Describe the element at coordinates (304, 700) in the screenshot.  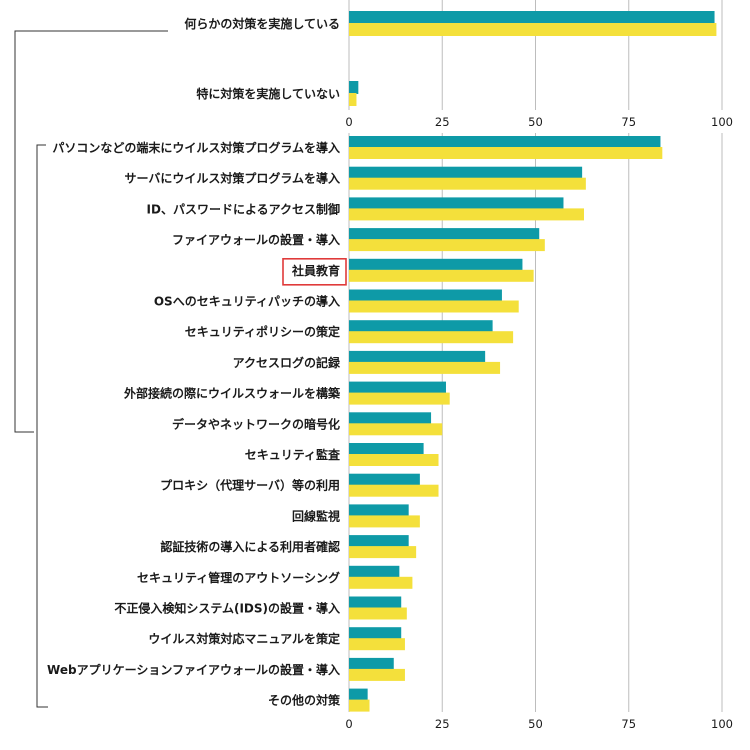
I see `chart2-category-label: その他の対策` at that location.